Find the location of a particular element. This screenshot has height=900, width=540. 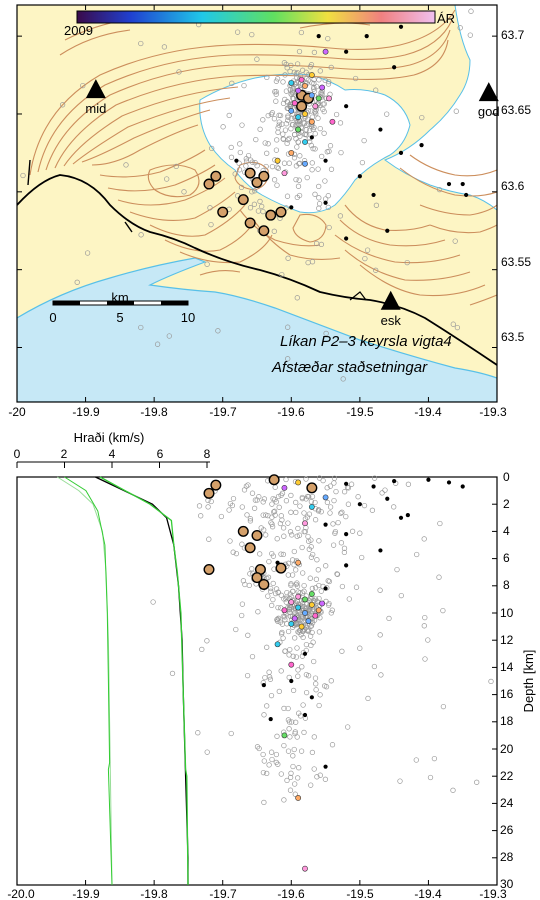

depth-axis-label: Depth [km] is located at coordinates (528, 681).